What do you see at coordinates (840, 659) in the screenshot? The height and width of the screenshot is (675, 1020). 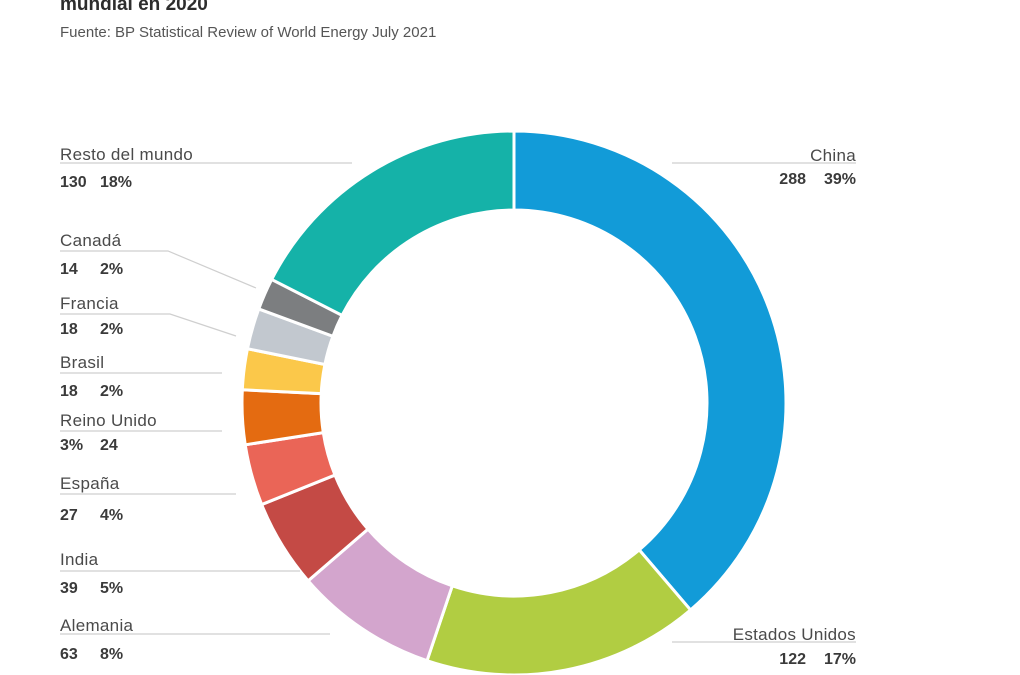 I see `percent-estados-unidos: 17%` at bounding box center [840, 659].